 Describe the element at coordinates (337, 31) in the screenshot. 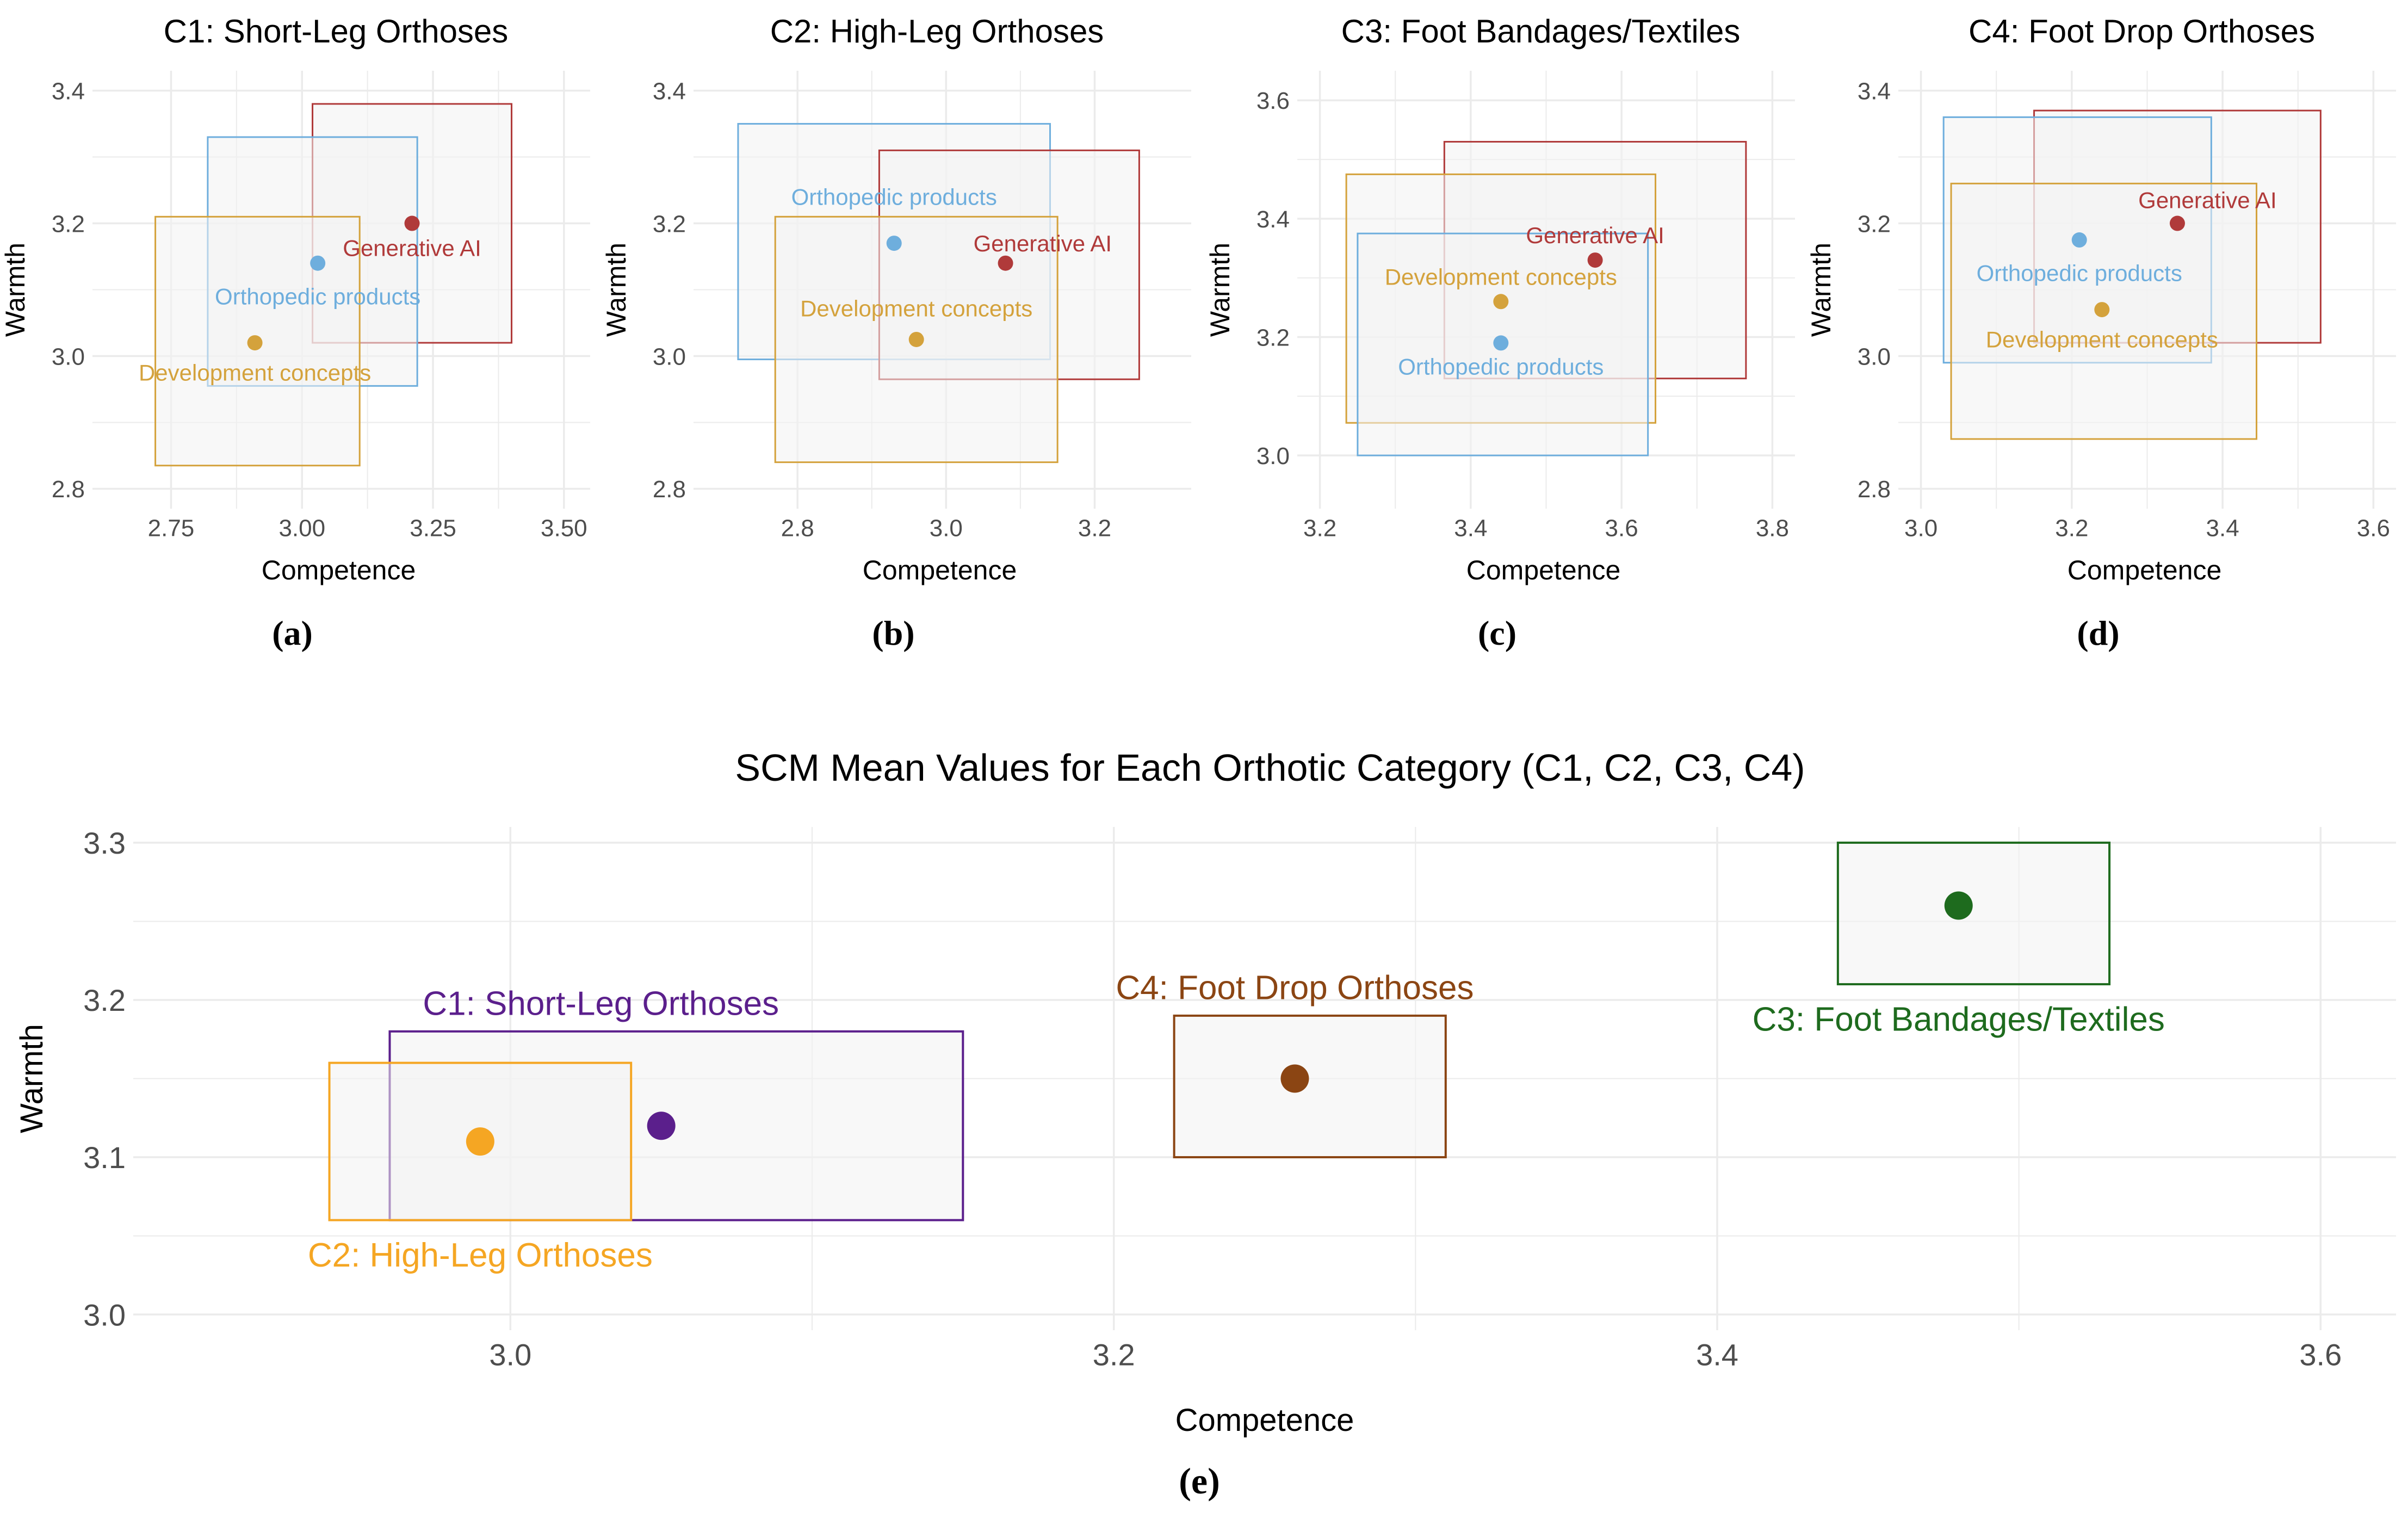

I see `chart-title: C1: Short-Leg Orthoses` at that location.